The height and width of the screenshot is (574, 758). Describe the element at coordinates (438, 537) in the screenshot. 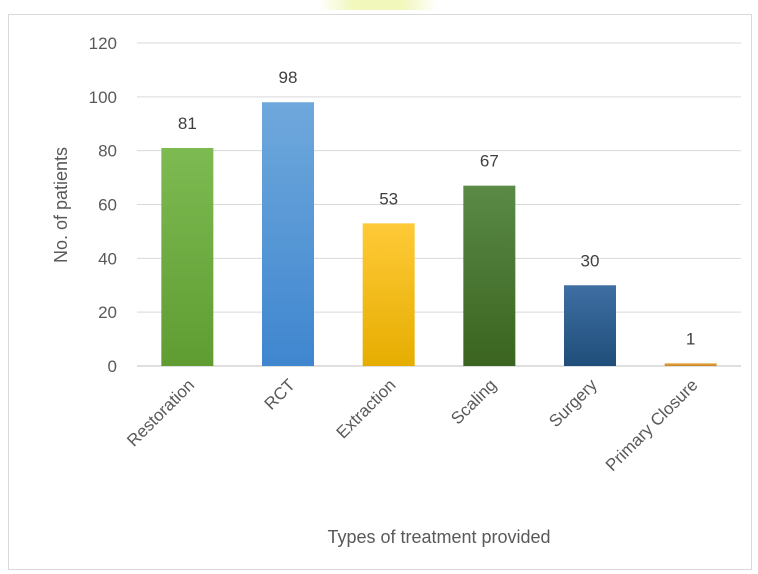

I see `x-axis-title: Types of treatment provided` at that location.